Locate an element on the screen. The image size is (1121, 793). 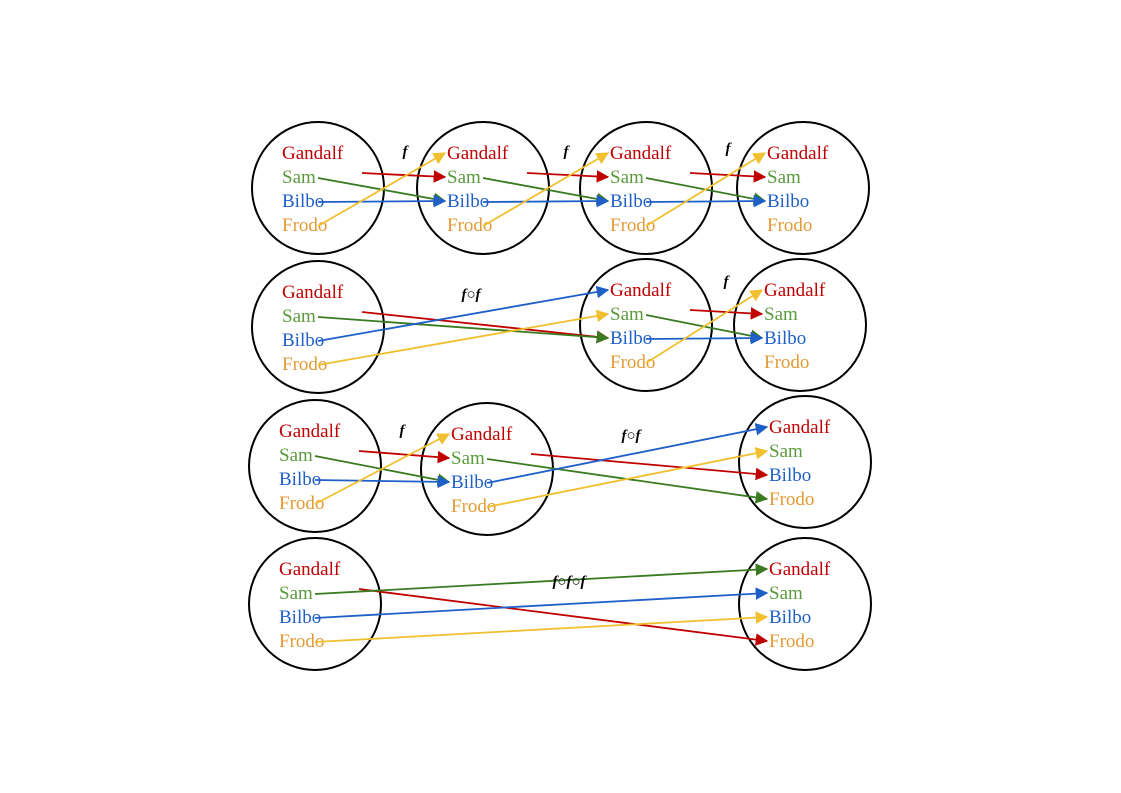
function-label: f○f○f is located at coordinates (569, 582).